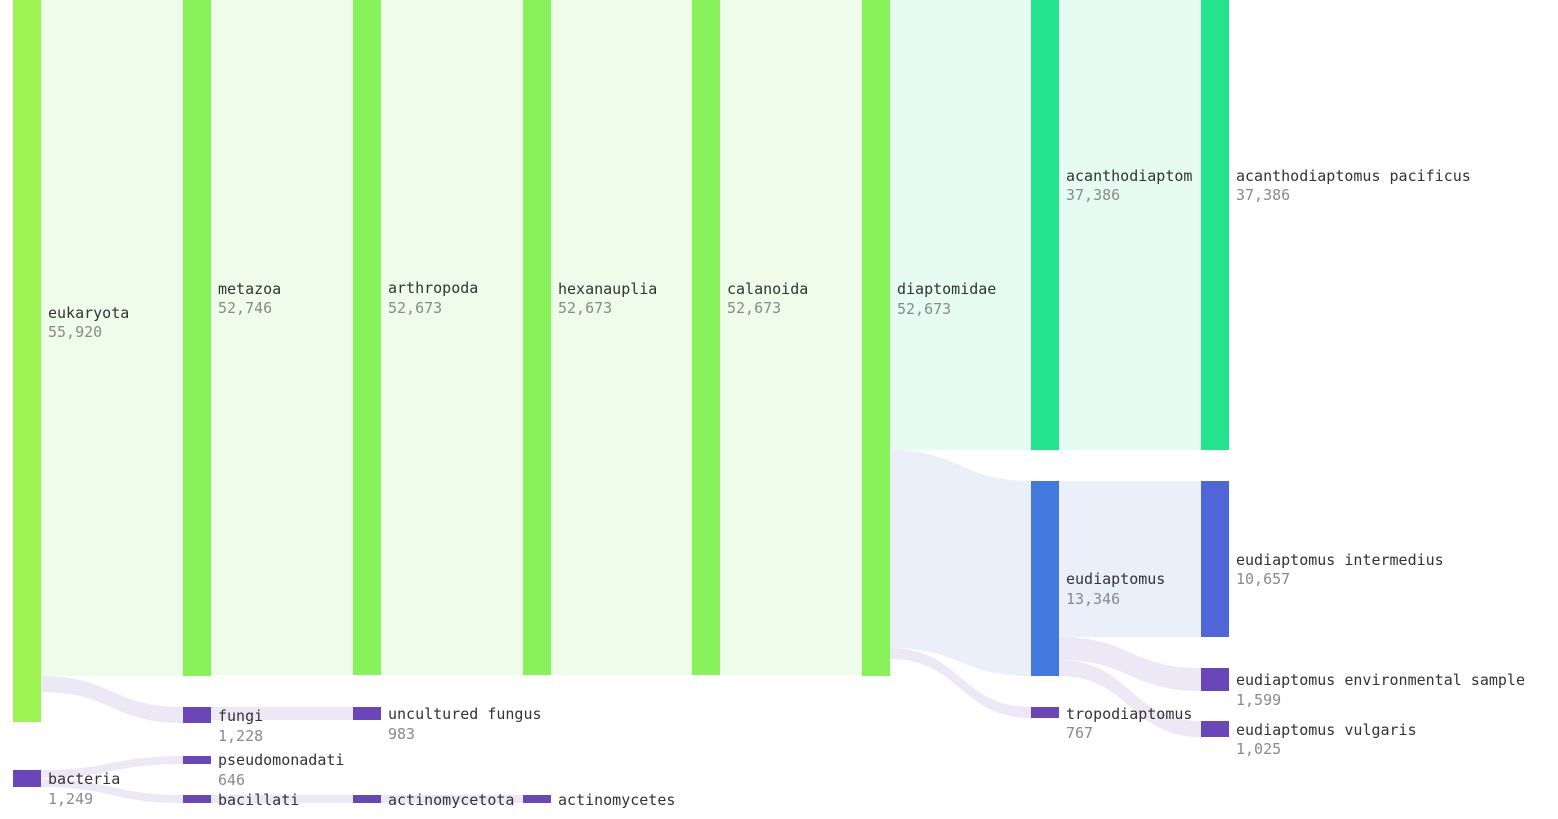  I want to click on link-diaptomidae-to-tropodiaptomus, so click(960, 683).